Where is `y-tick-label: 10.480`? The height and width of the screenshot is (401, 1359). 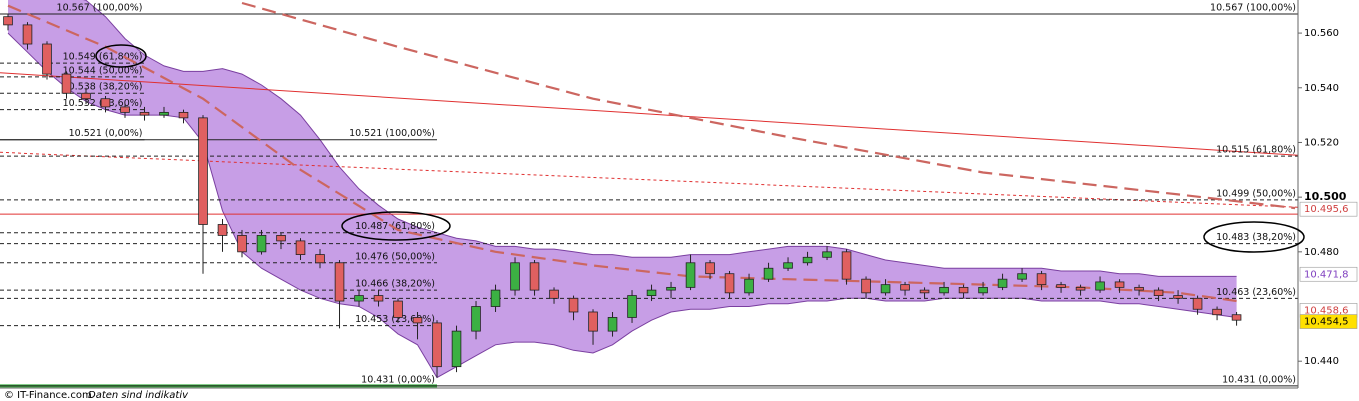
y-tick-label: 10.480 is located at coordinates (1321, 252).